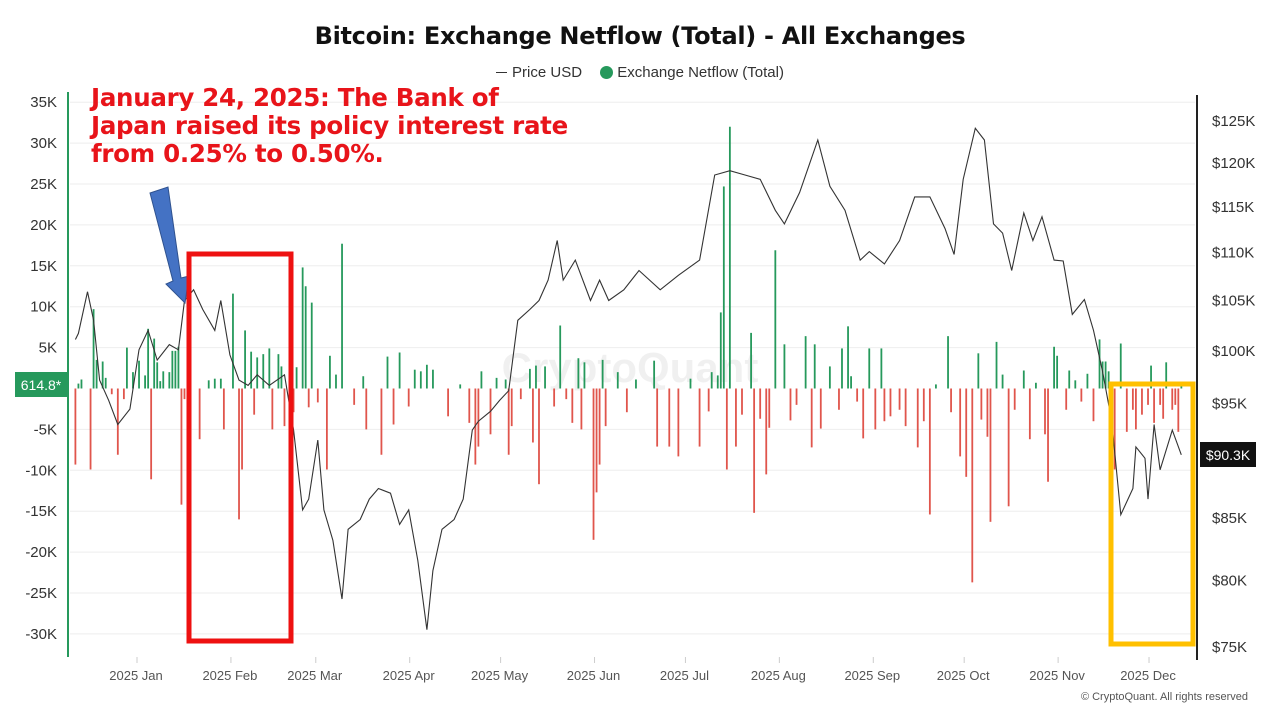 The image size is (1280, 720). What do you see at coordinates (963, 675) in the screenshot?
I see `x-axis-tick-label: 2025 Oct` at bounding box center [963, 675].